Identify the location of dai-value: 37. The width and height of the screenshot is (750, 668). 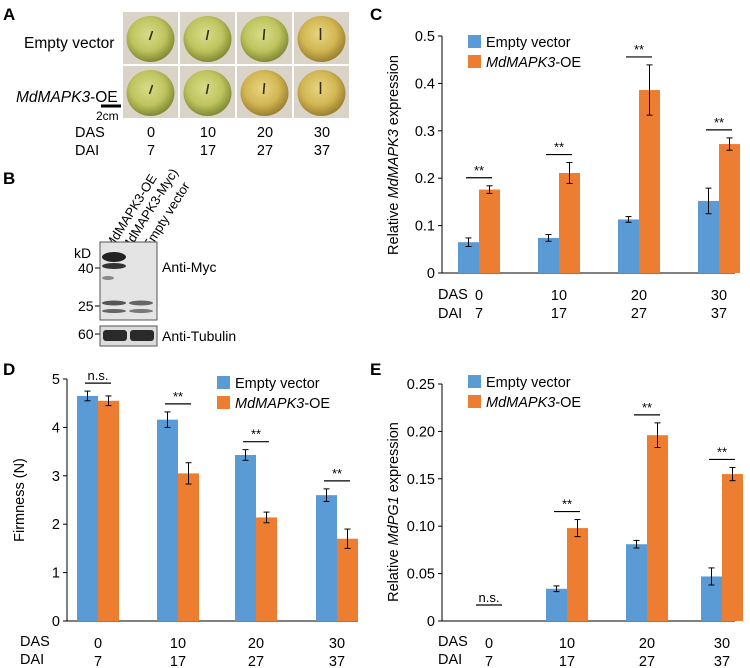
(322, 151).